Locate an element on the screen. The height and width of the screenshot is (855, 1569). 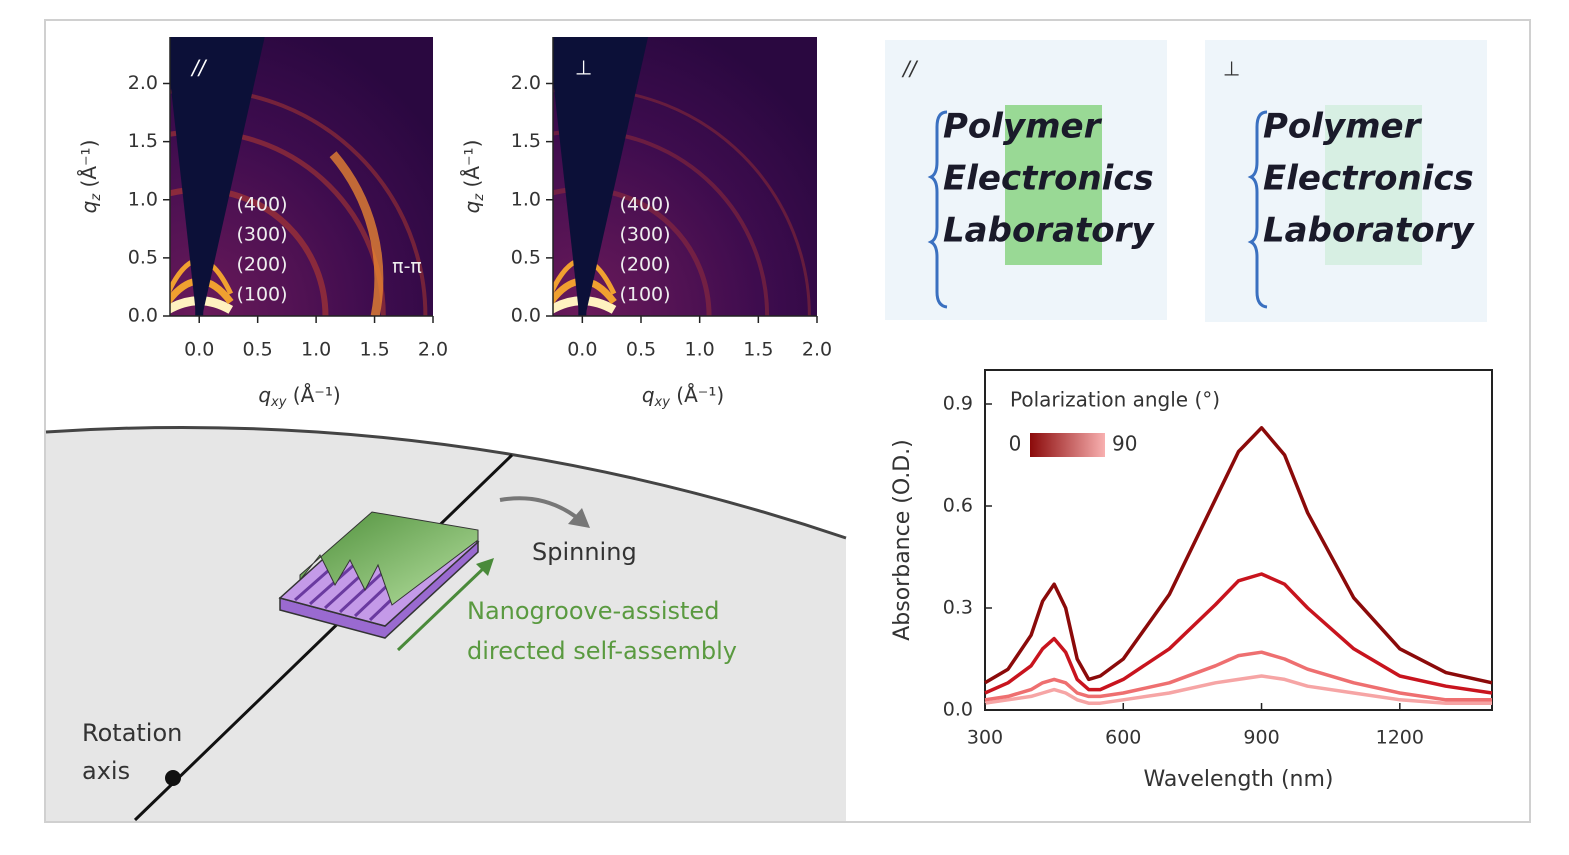
y-tick-label: 0.3 is located at coordinates (958, 608).